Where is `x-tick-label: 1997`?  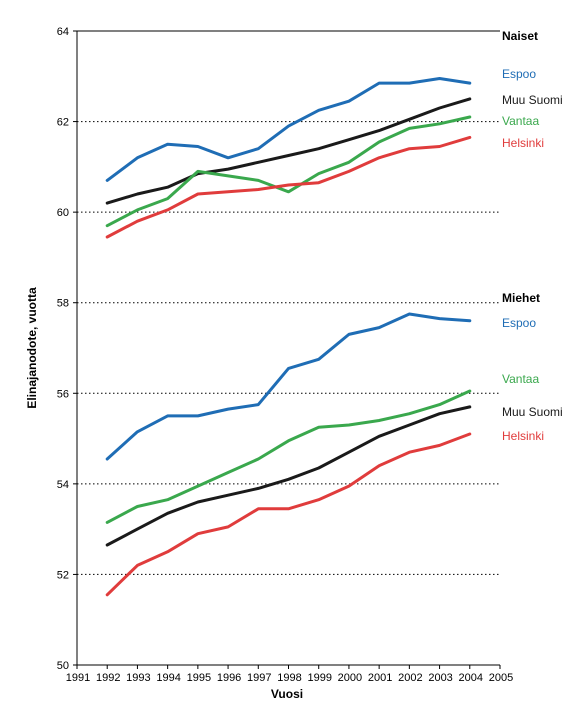 x-tick-label: 1997 is located at coordinates (259, 678).